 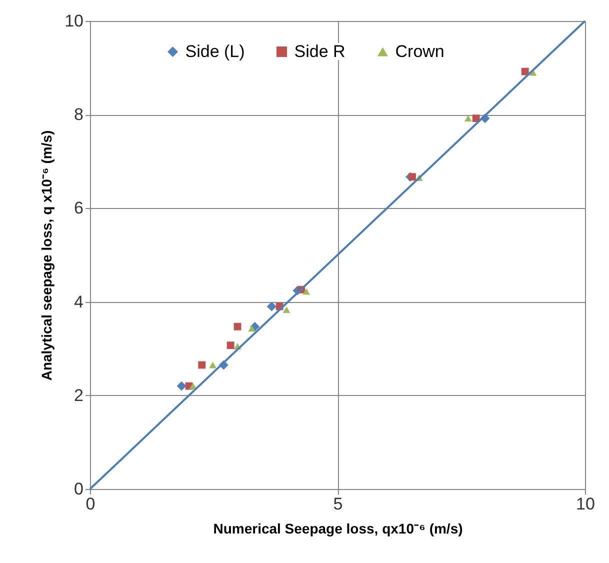 What do you see at coordinates (419, 51) in the screenshot?
I see `legend-label: Crown` at bounding box center [419, 51].